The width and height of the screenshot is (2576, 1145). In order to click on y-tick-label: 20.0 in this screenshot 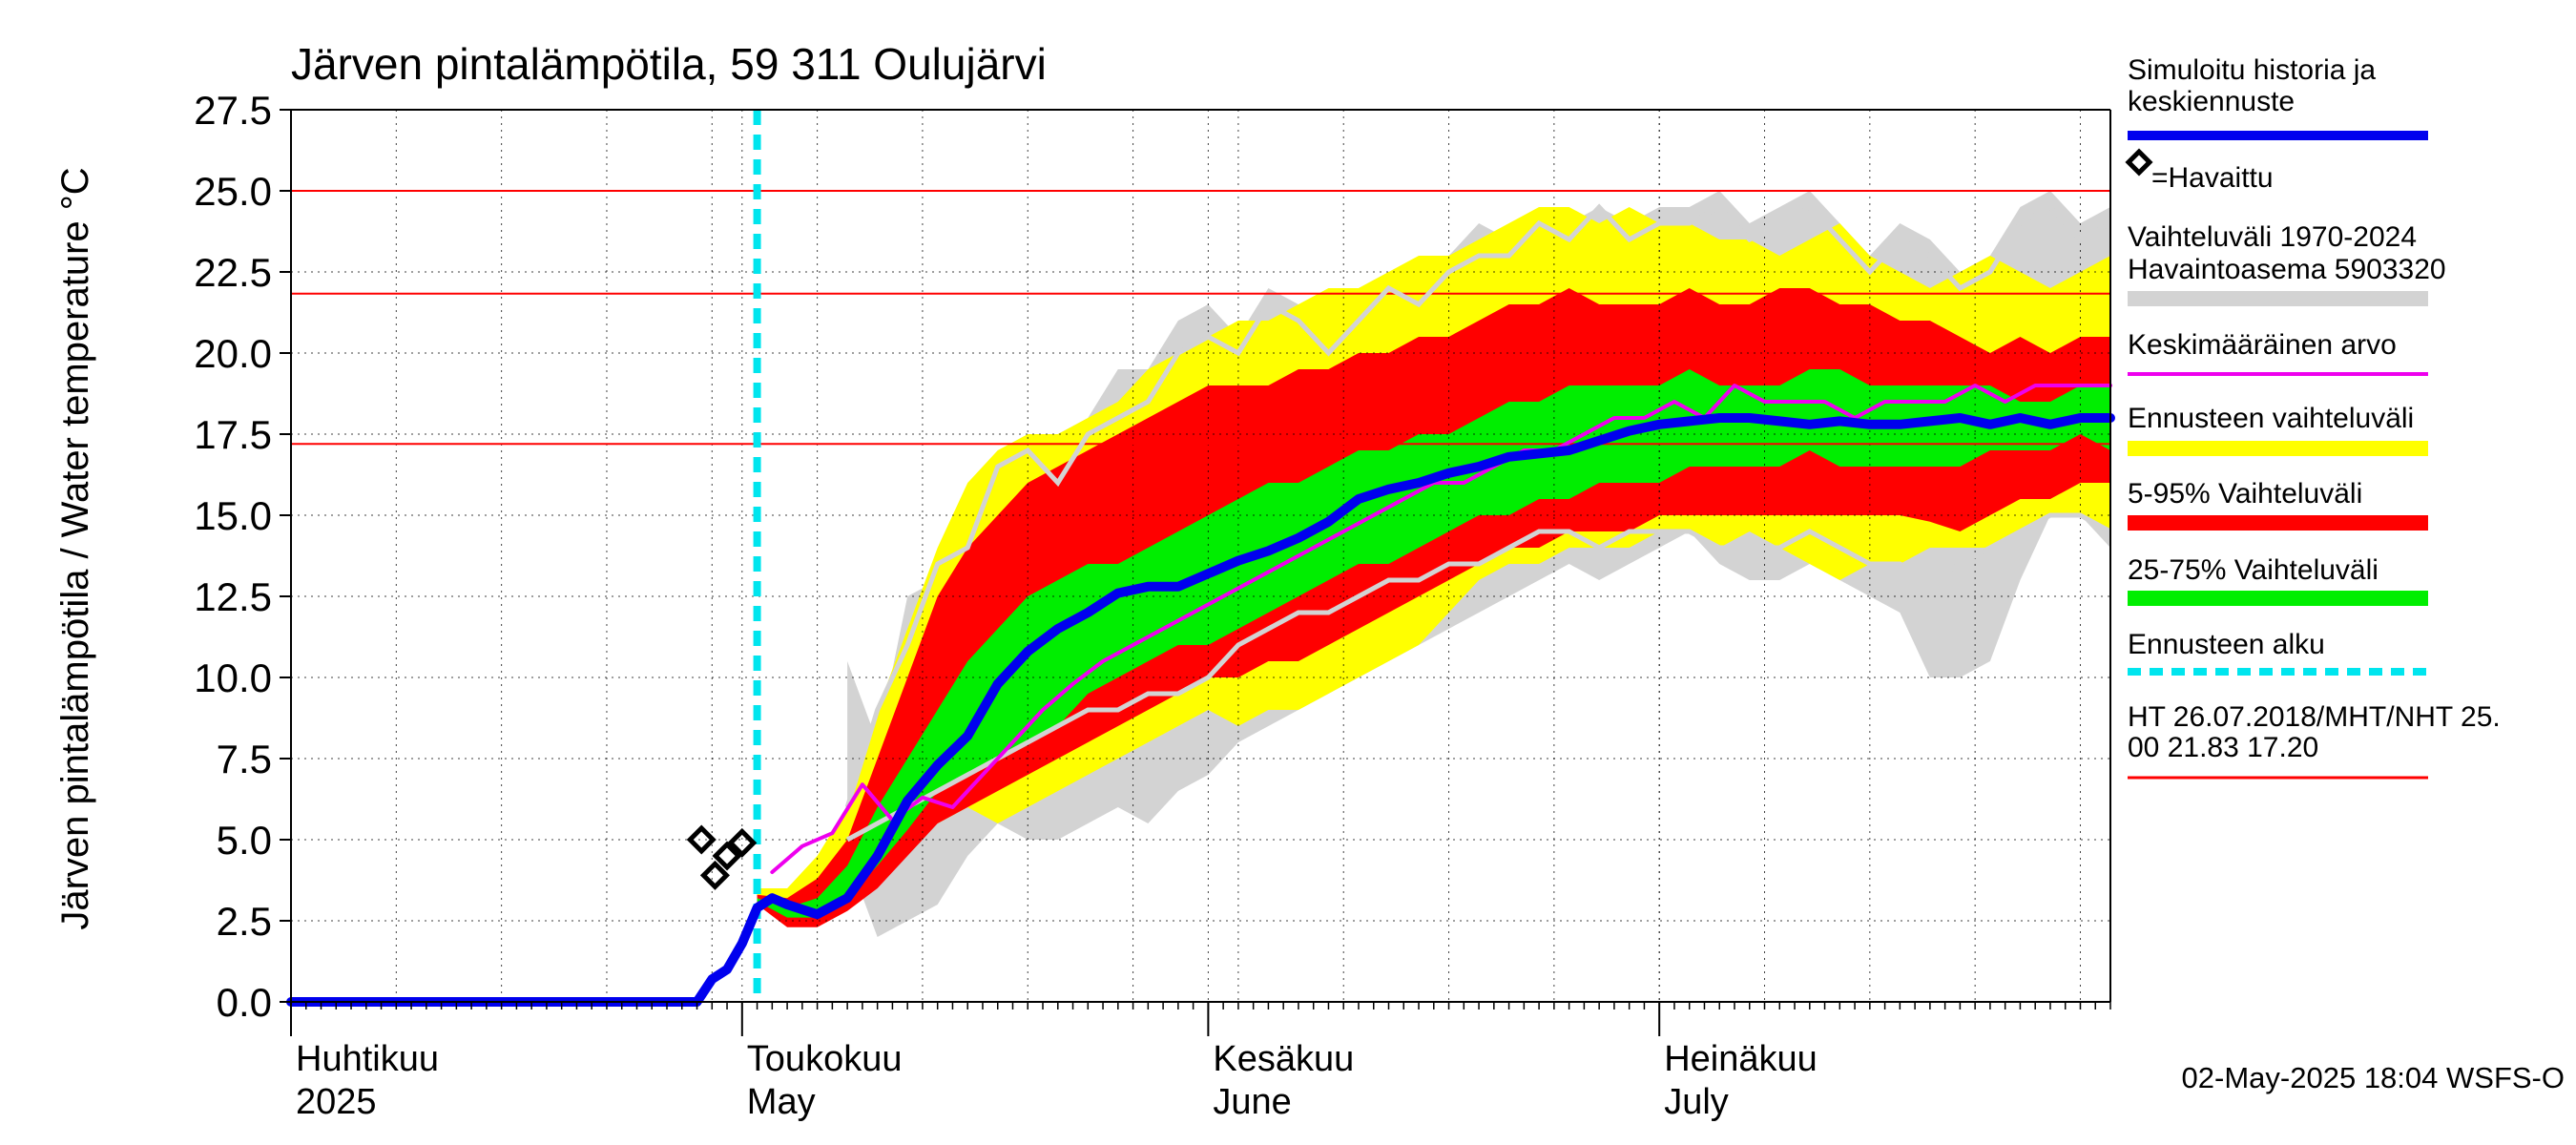, I will do `click(233, 353)`.